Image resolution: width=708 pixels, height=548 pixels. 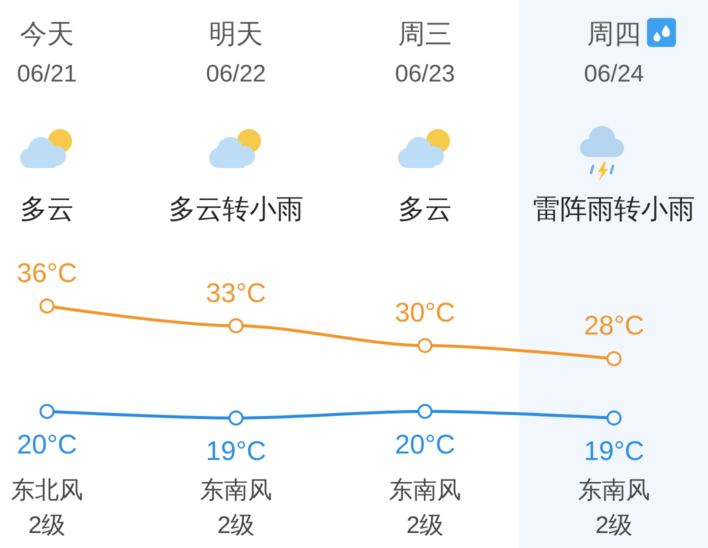 I want to click on data-label: 28°C, so click(x=614, y=325).